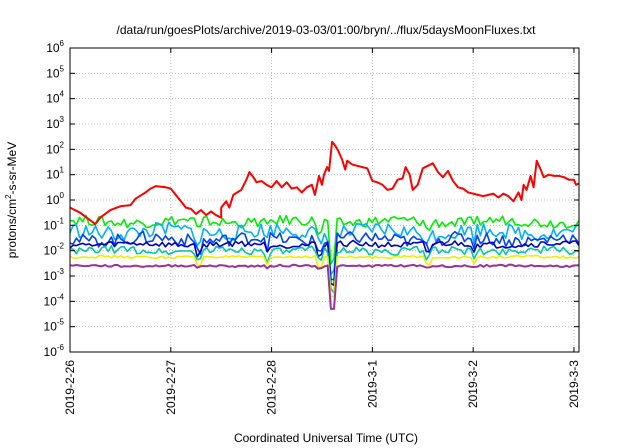 The image size is (640, 448). I want to click on y-tick-label: 10³, so click(55, 123).